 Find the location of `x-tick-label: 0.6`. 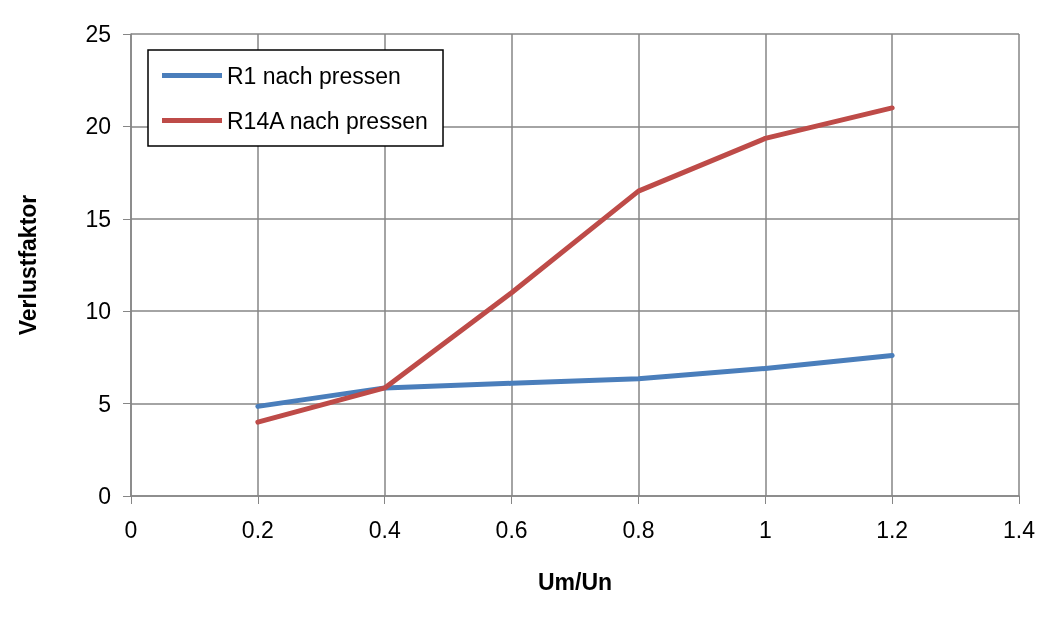

x-tick-label: 0.6 is located at coordinates (511, 529).